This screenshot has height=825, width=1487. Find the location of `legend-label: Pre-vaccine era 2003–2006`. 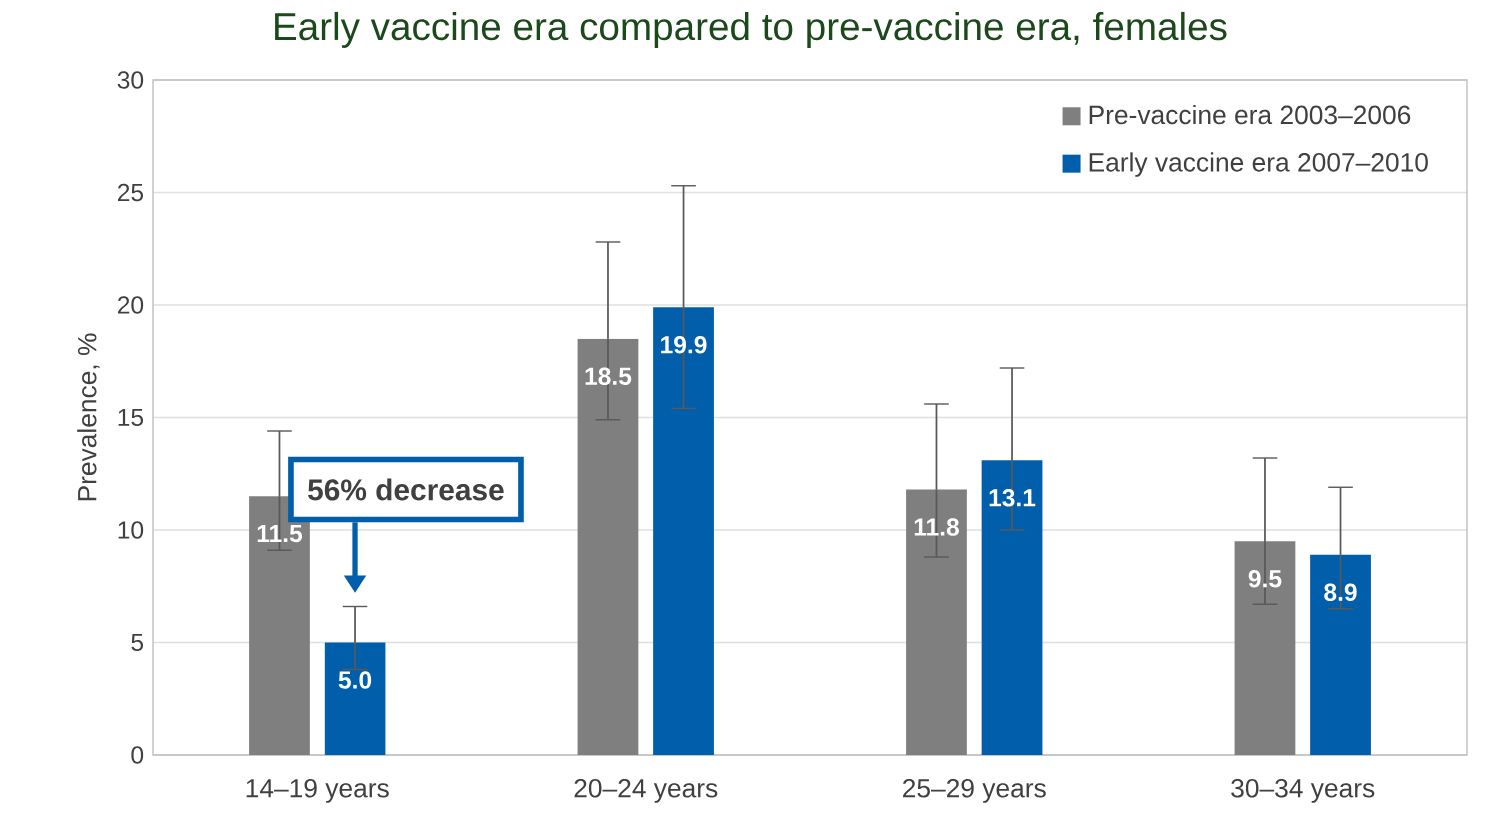

legend-label: Pre-vaccine era 2003–2006 is located at coordinates (1250, 114).